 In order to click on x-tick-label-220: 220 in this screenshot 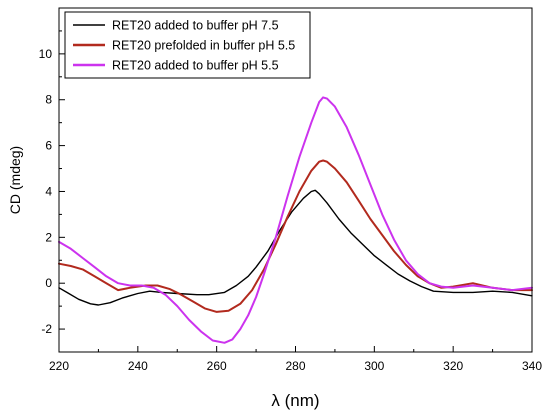, I will do `click(59, 366)`.